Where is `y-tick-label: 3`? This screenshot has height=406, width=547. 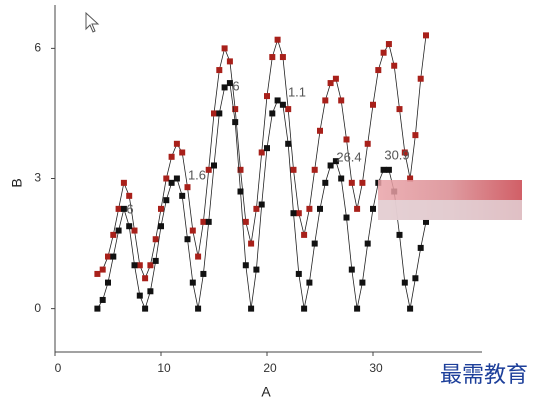 y-tick-label: 3 is located at coordinates (37, 178).